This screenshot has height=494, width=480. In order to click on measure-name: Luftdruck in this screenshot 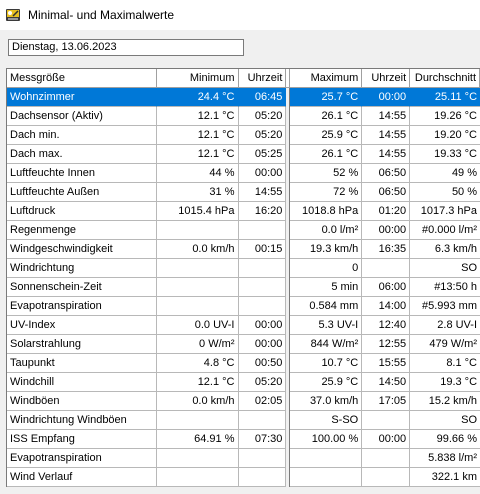, I will do `click(82, 211)`.